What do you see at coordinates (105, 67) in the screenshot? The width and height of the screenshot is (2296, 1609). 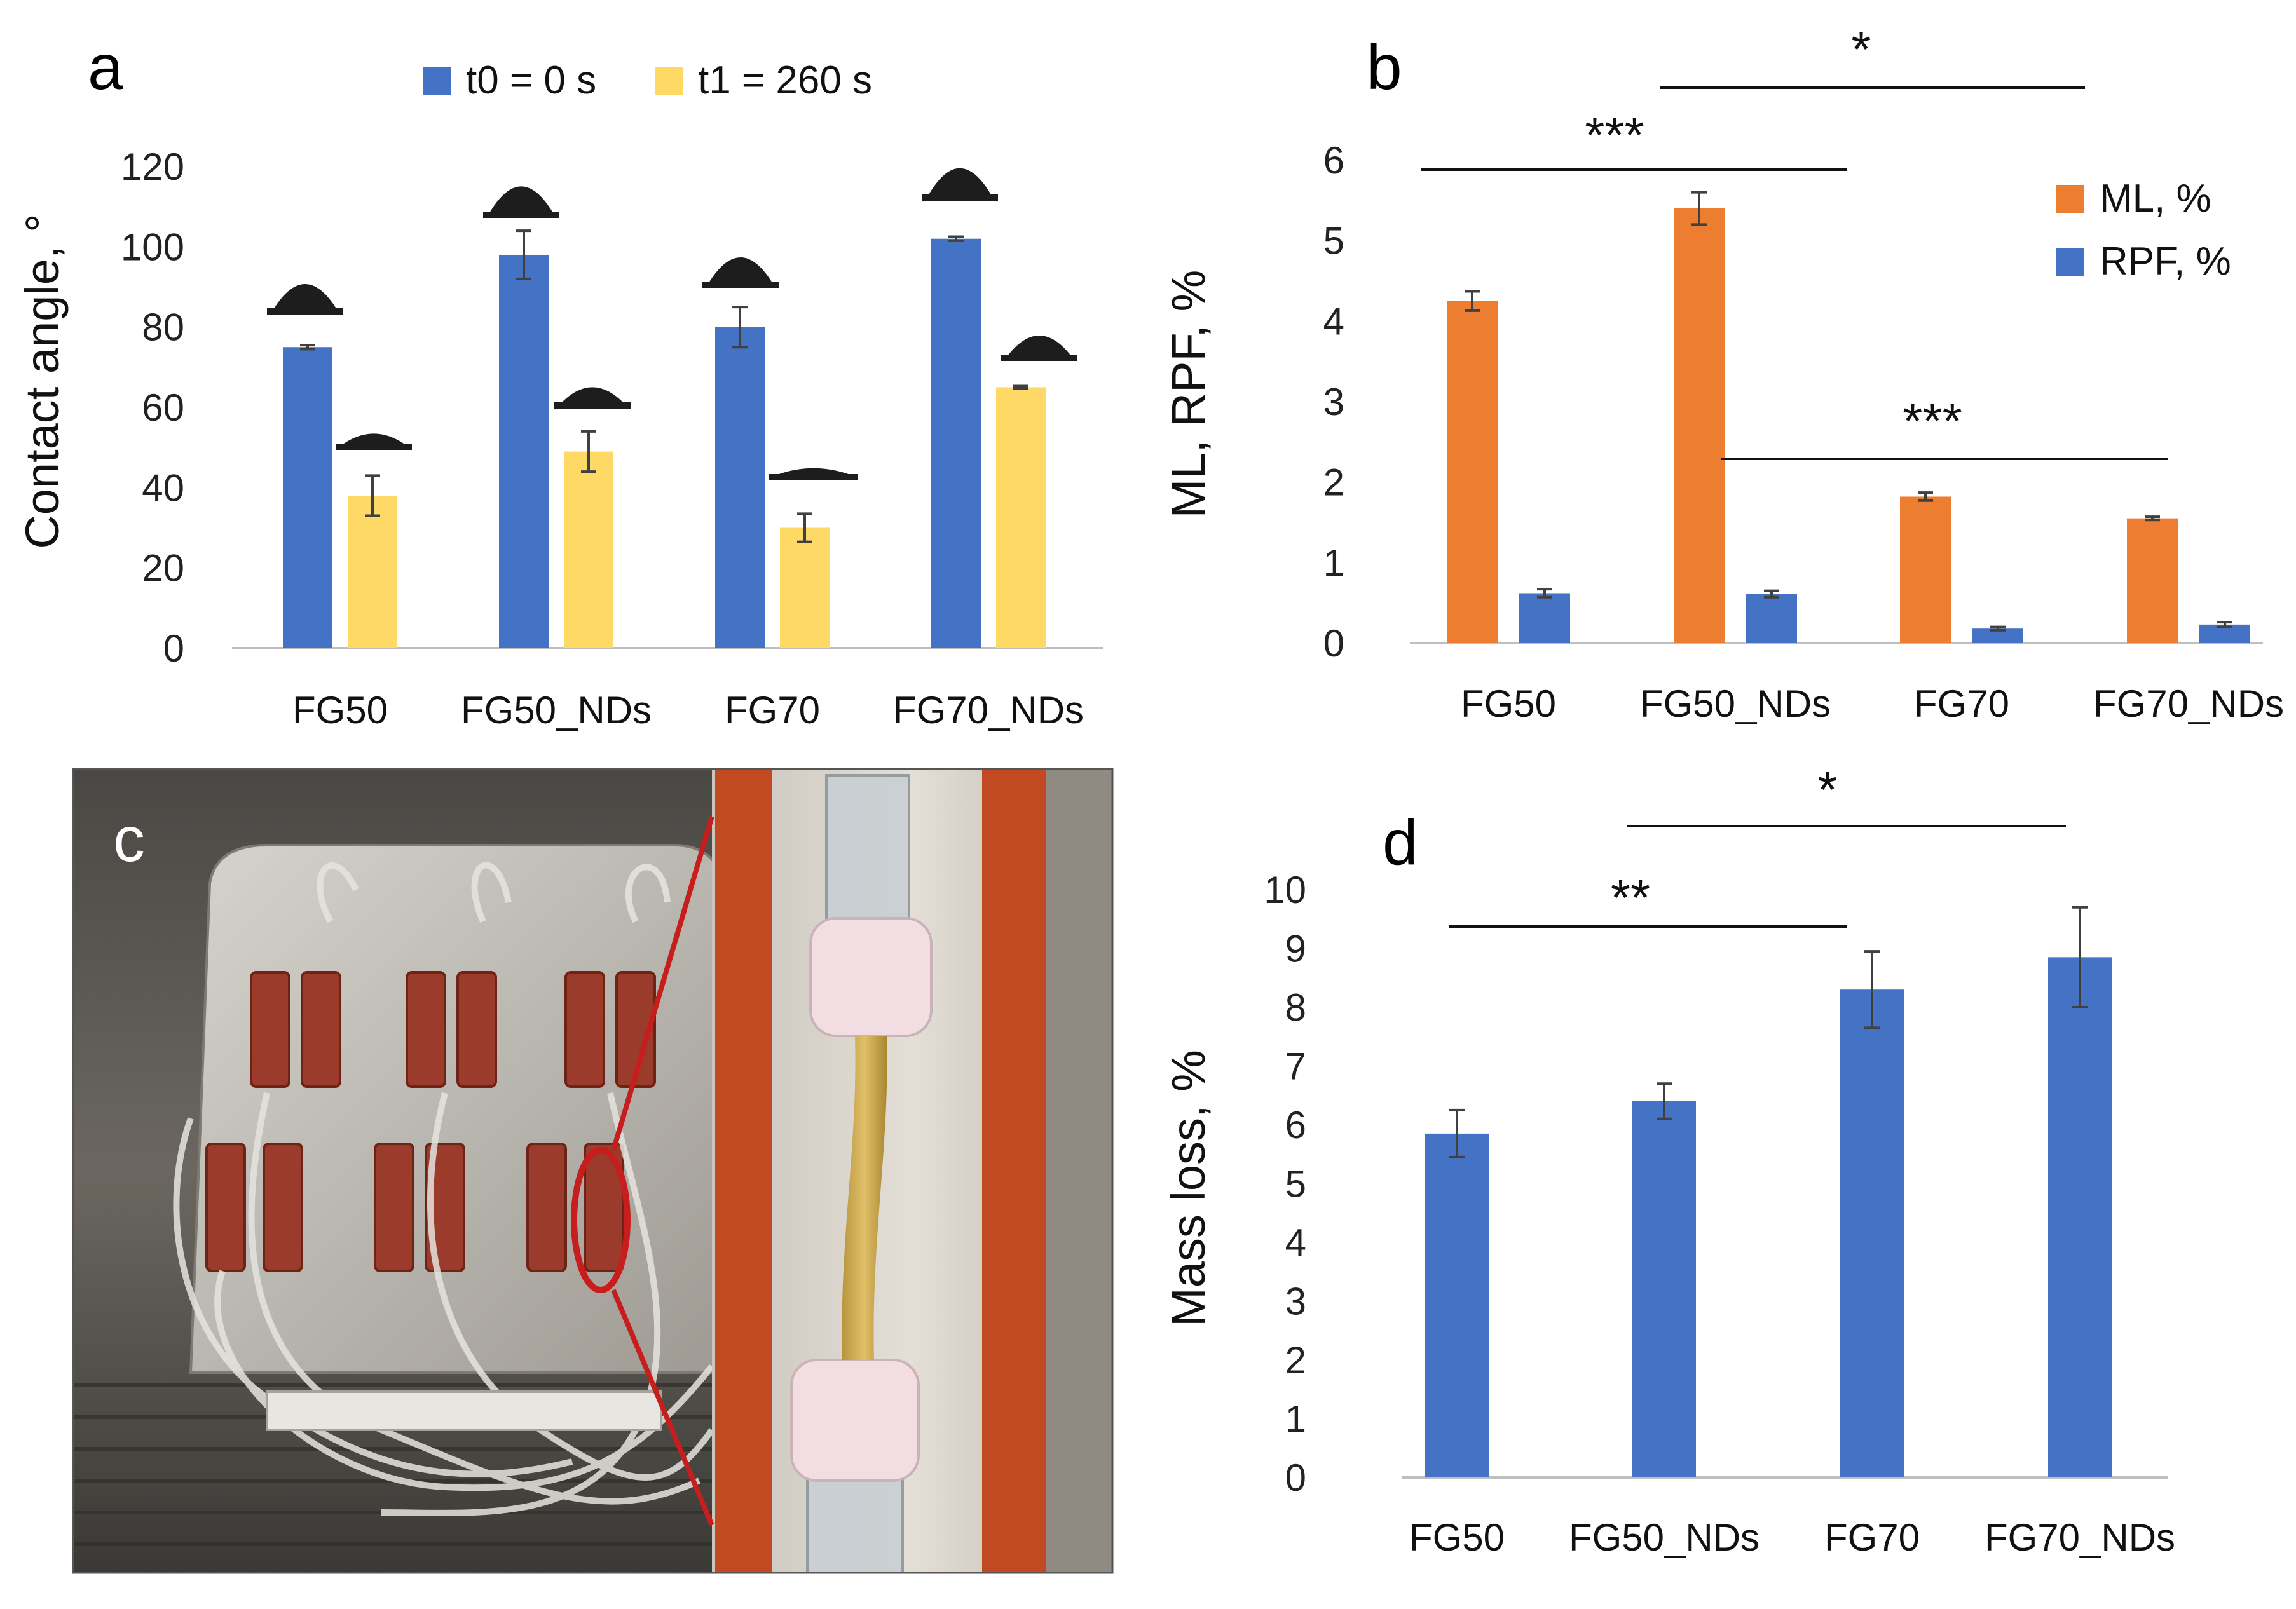 I see `panel-letter-a: a` at bounding box center [105, 67].